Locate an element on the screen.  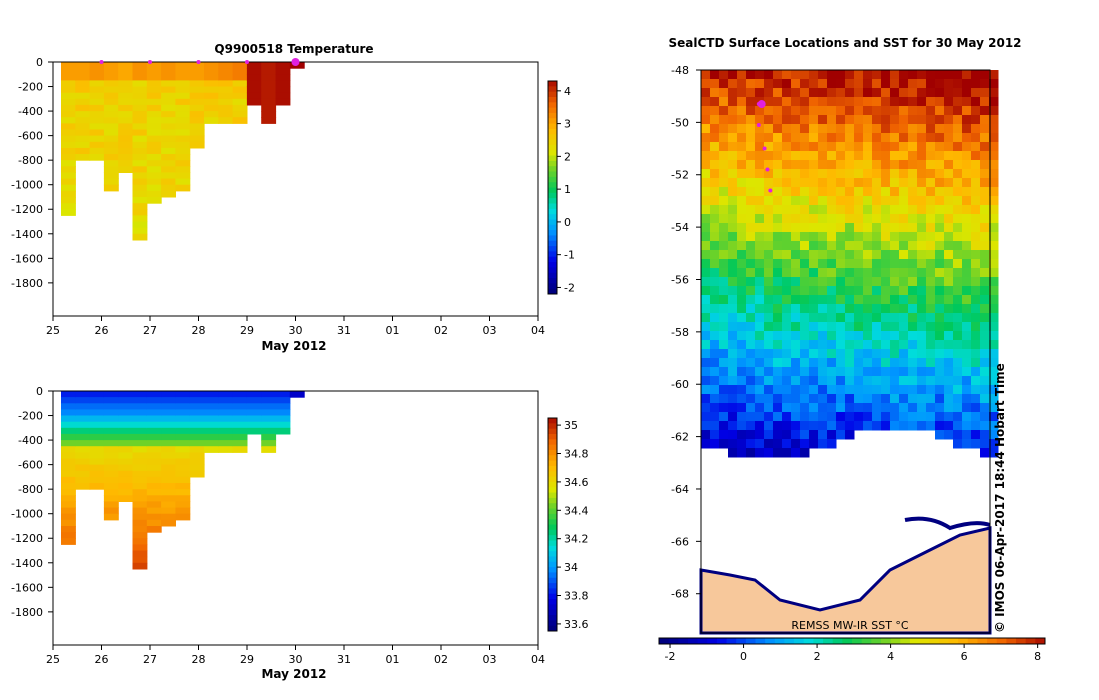
colorbar-frame is located at coordinates (552, 187).